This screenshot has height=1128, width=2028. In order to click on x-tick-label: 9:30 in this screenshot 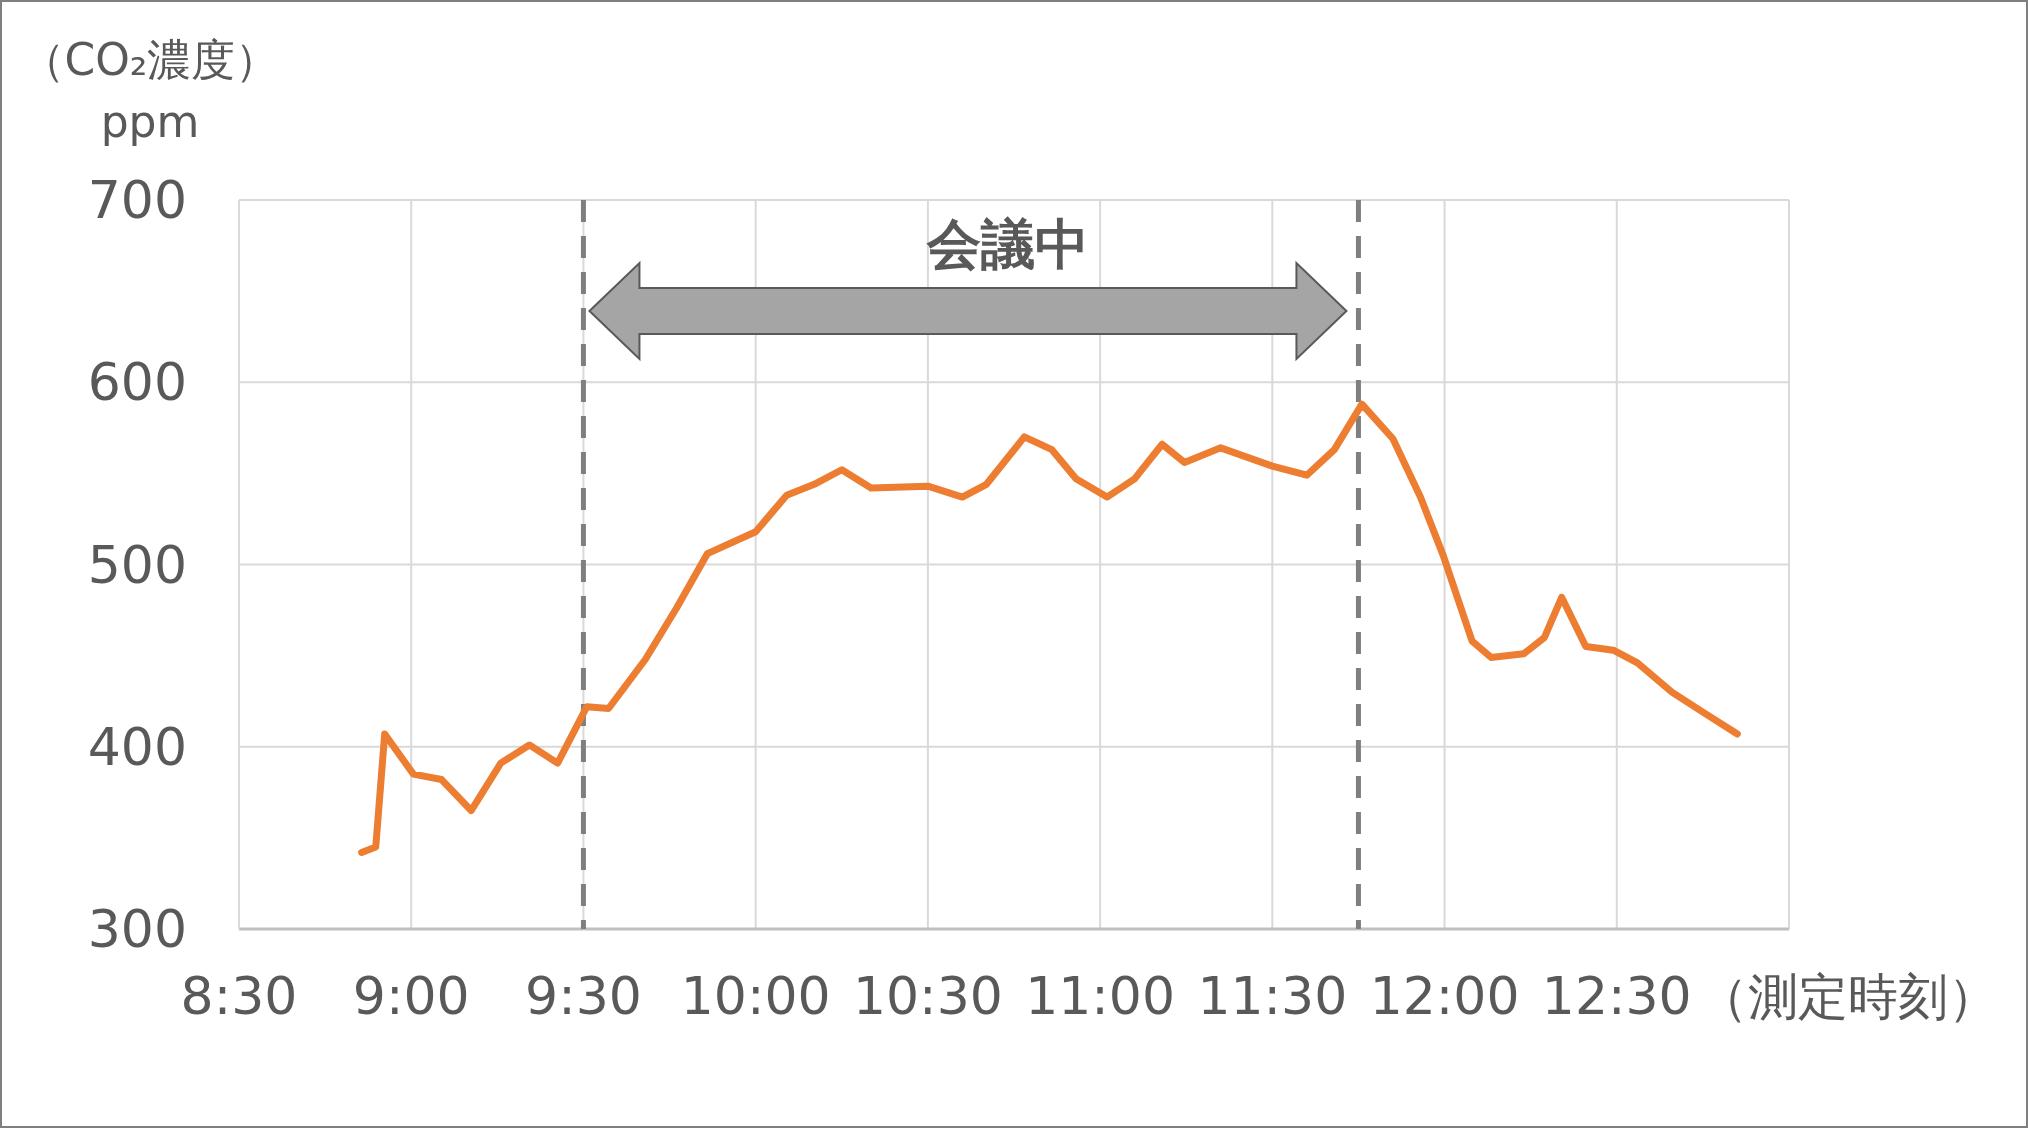, I will do `click(583, 996)`.